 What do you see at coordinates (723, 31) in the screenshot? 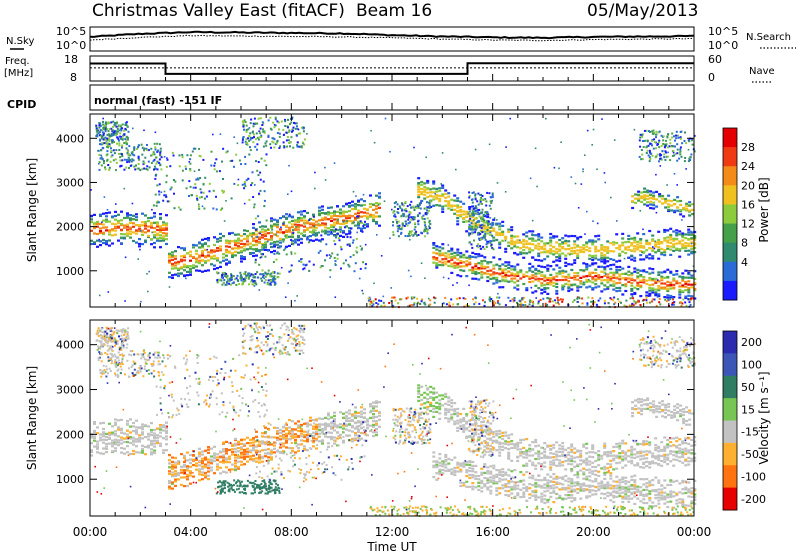
I see `noise-tick-right-top: 10^5` at bounding box center [723, 31].